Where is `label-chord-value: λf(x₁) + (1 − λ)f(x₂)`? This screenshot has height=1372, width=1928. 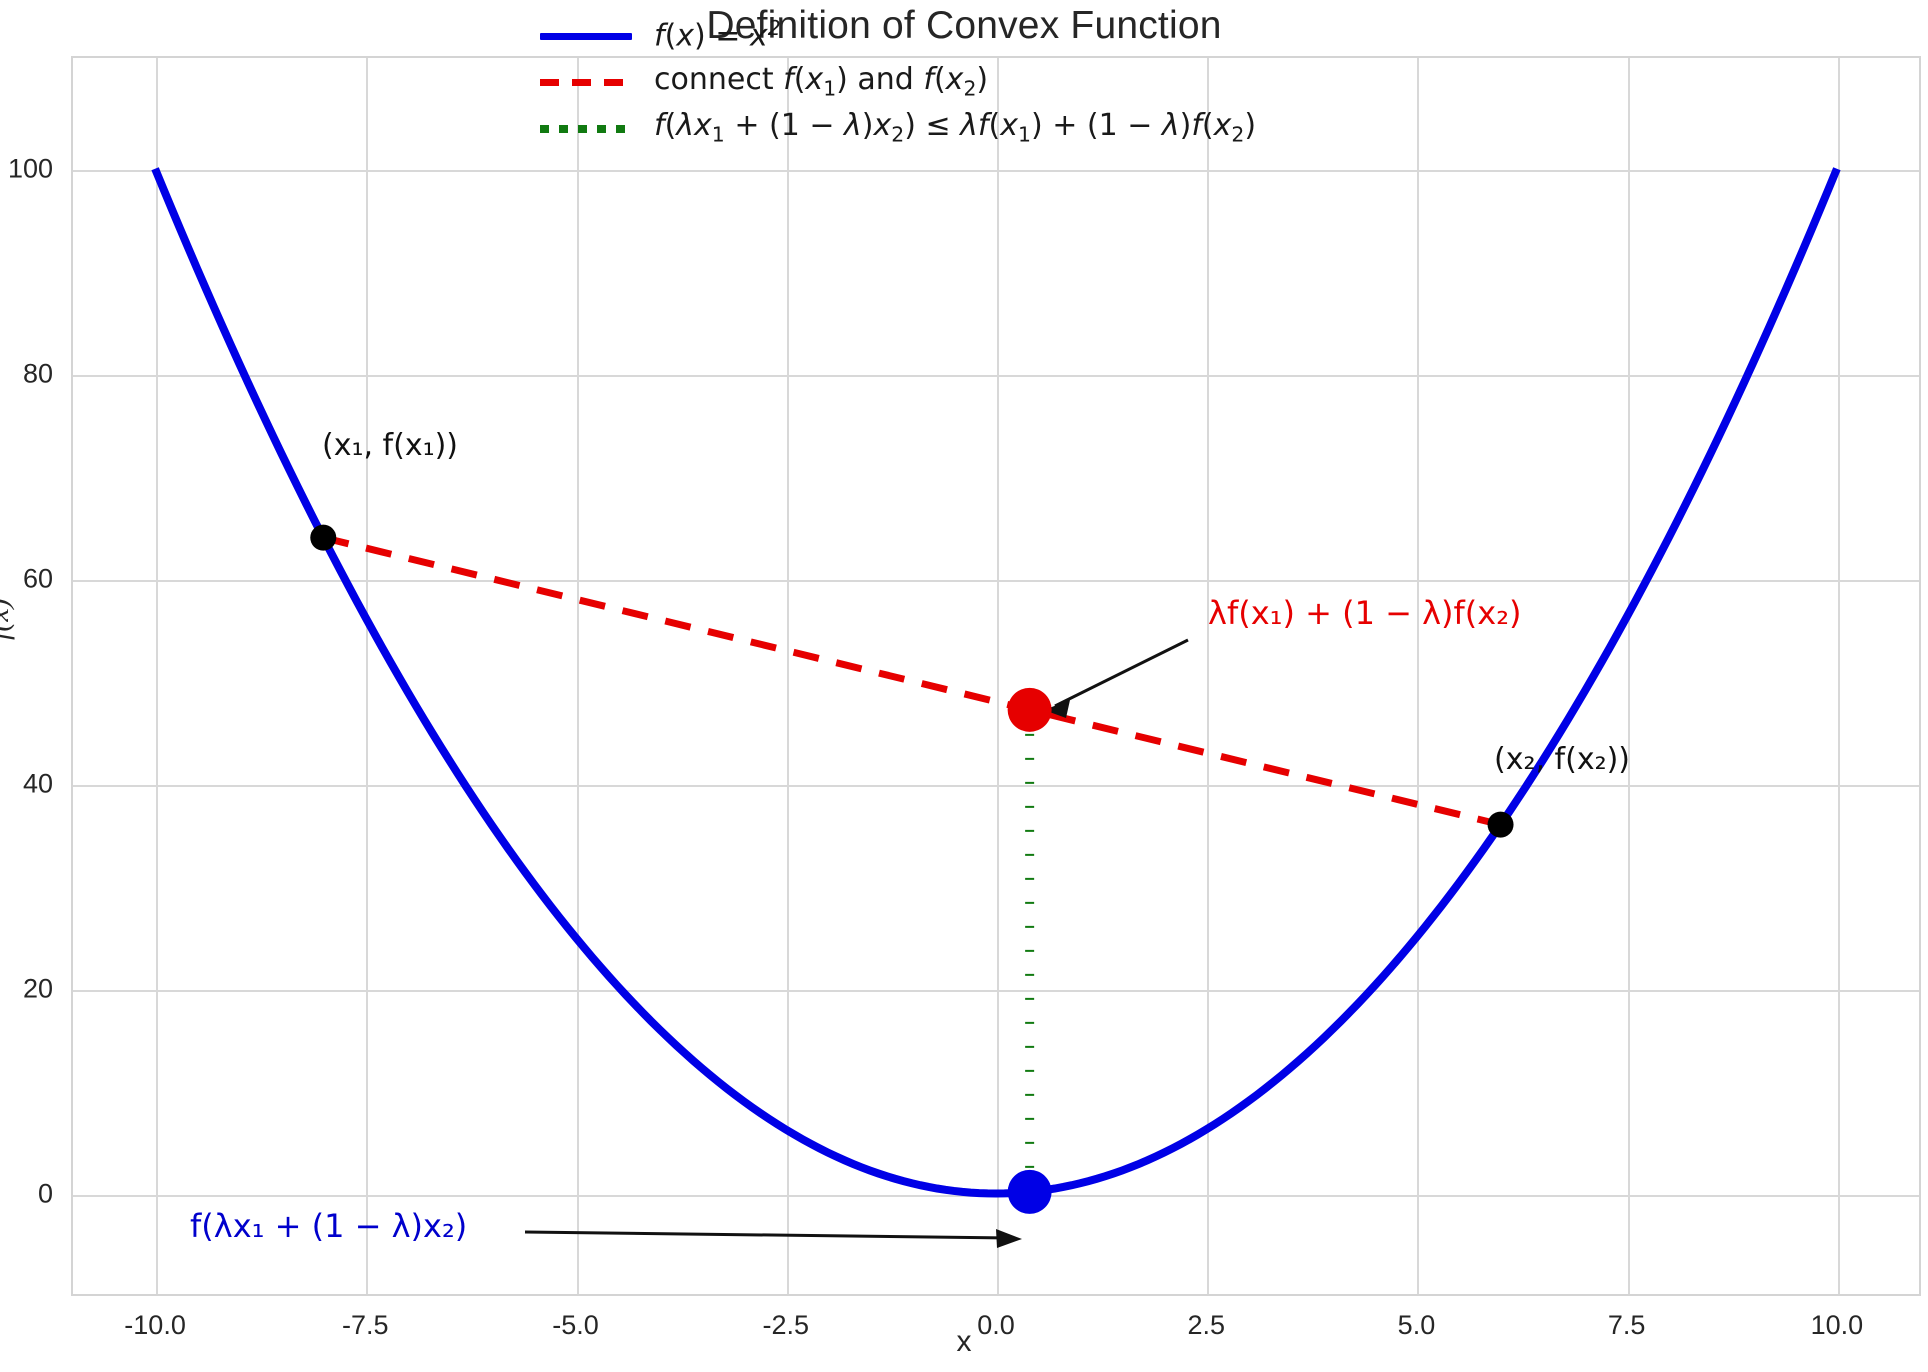 label-chord-value: λf(x₁) + (1 − λ)f(x₂) is located at coordinates (1365, 613).